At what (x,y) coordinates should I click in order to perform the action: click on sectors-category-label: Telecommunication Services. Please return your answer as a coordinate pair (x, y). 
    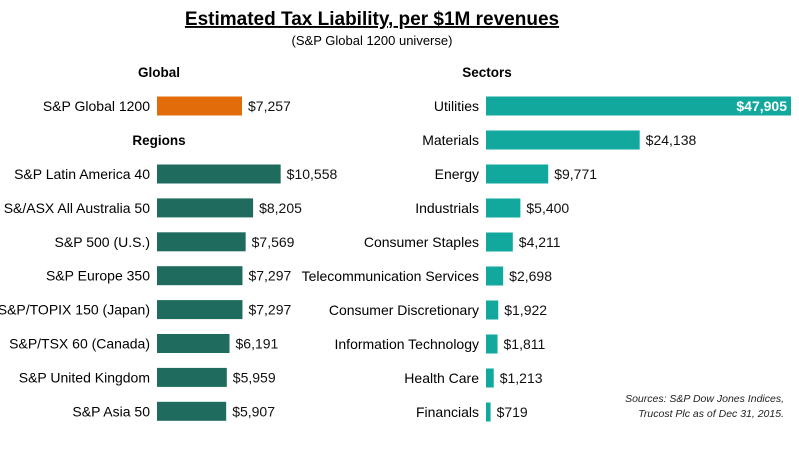
    Looking at the image, I should click on (390, 276).